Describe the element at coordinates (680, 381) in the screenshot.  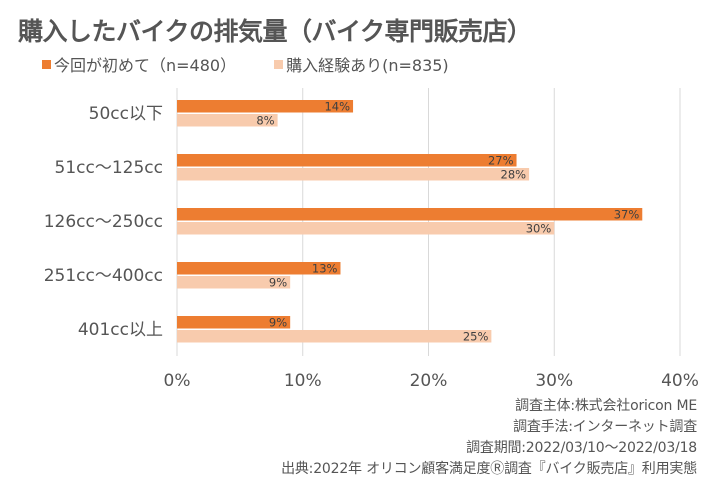
I see `x-tick-label: 40%` at that location.